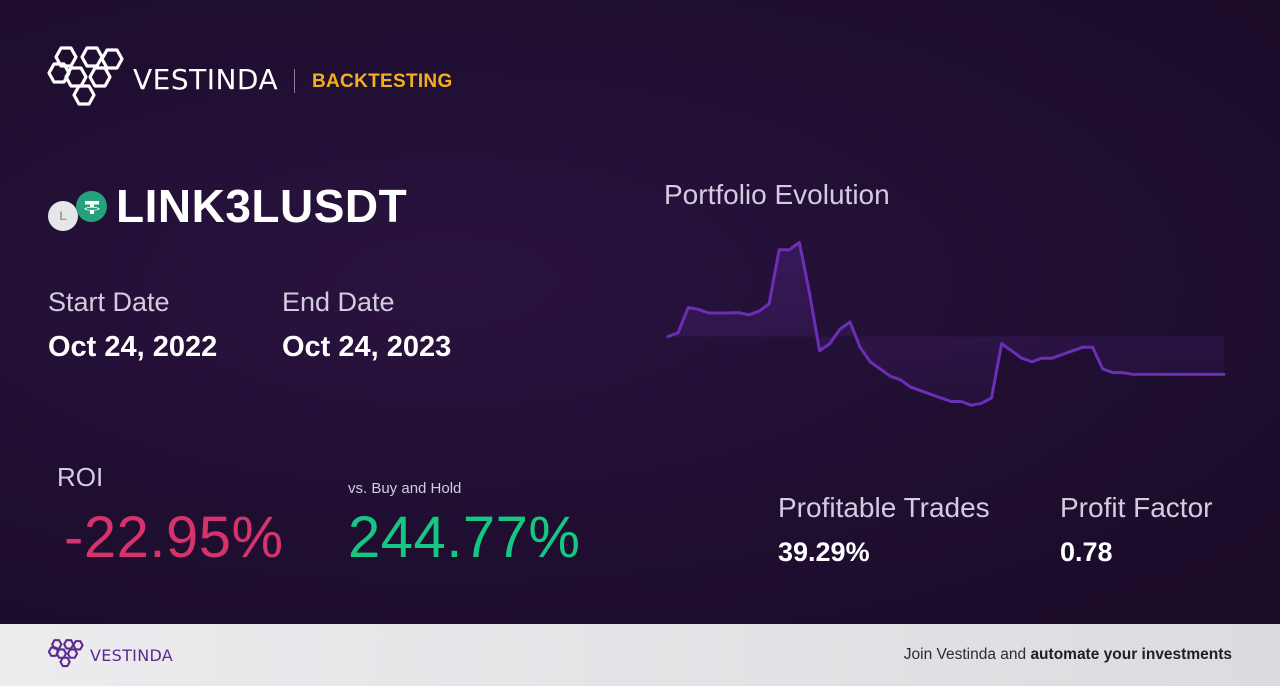  Describe the element at coordinates (1131, 654) in the screenshot. I see `footer-cta-bold: automate your investments` at that location.